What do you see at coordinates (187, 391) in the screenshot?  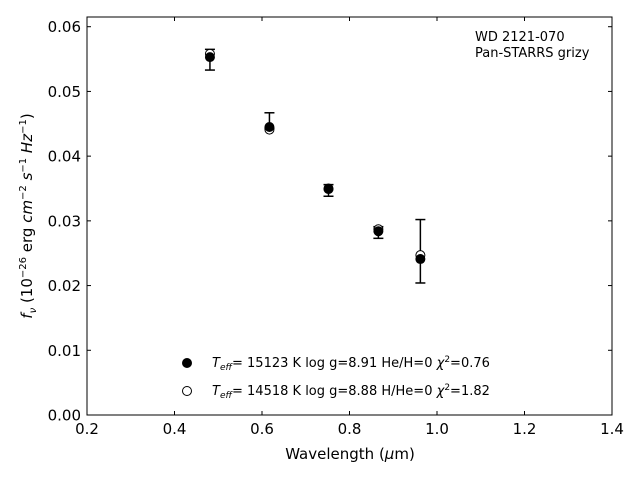 I see `legend-marker-open` at bounding box center [187, 391].